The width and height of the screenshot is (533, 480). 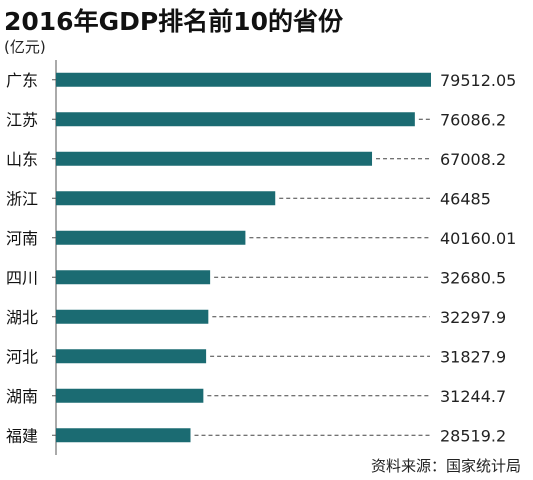 What do you see at coordinates (473, 356) in the screenshot?
I see `value-label: 31827.9` at bounding box center [473, 356].